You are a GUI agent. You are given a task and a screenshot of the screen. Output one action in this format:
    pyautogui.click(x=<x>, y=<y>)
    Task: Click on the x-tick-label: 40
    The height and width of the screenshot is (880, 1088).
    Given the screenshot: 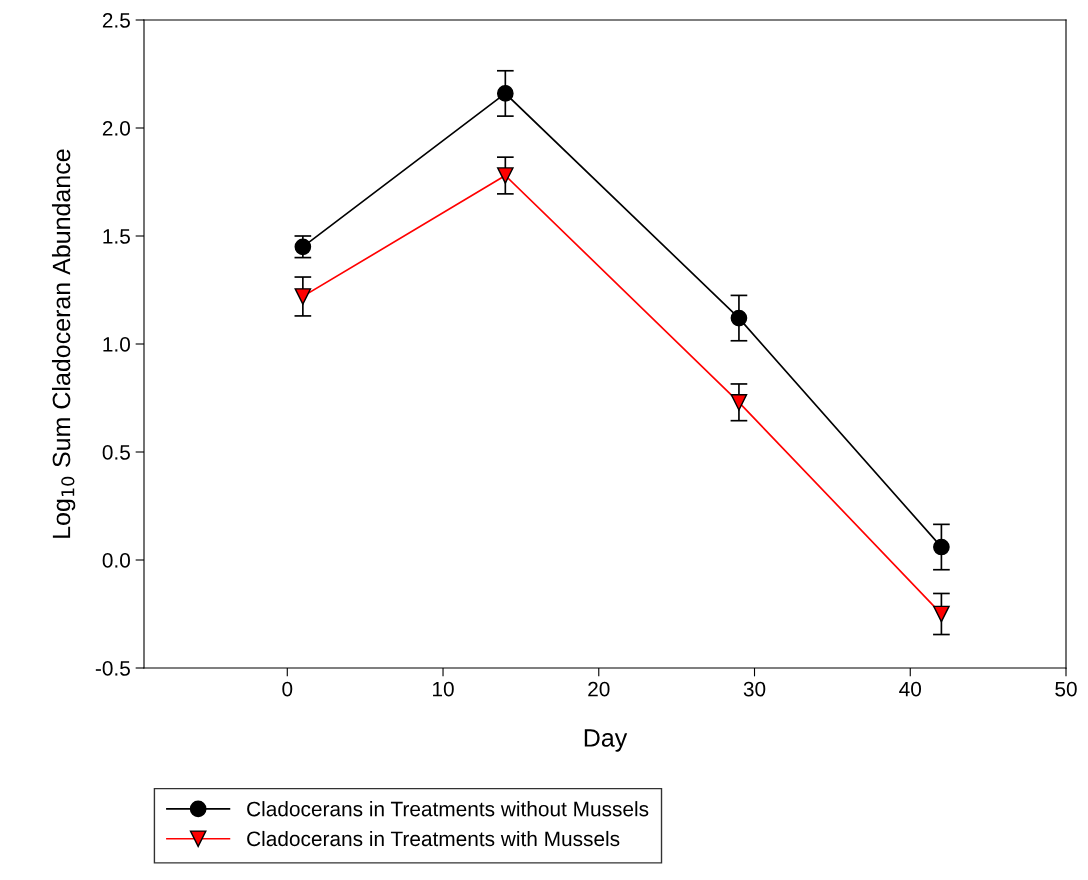 What is the action you would take?
    pyautogui.click(x=910, y=689)
    